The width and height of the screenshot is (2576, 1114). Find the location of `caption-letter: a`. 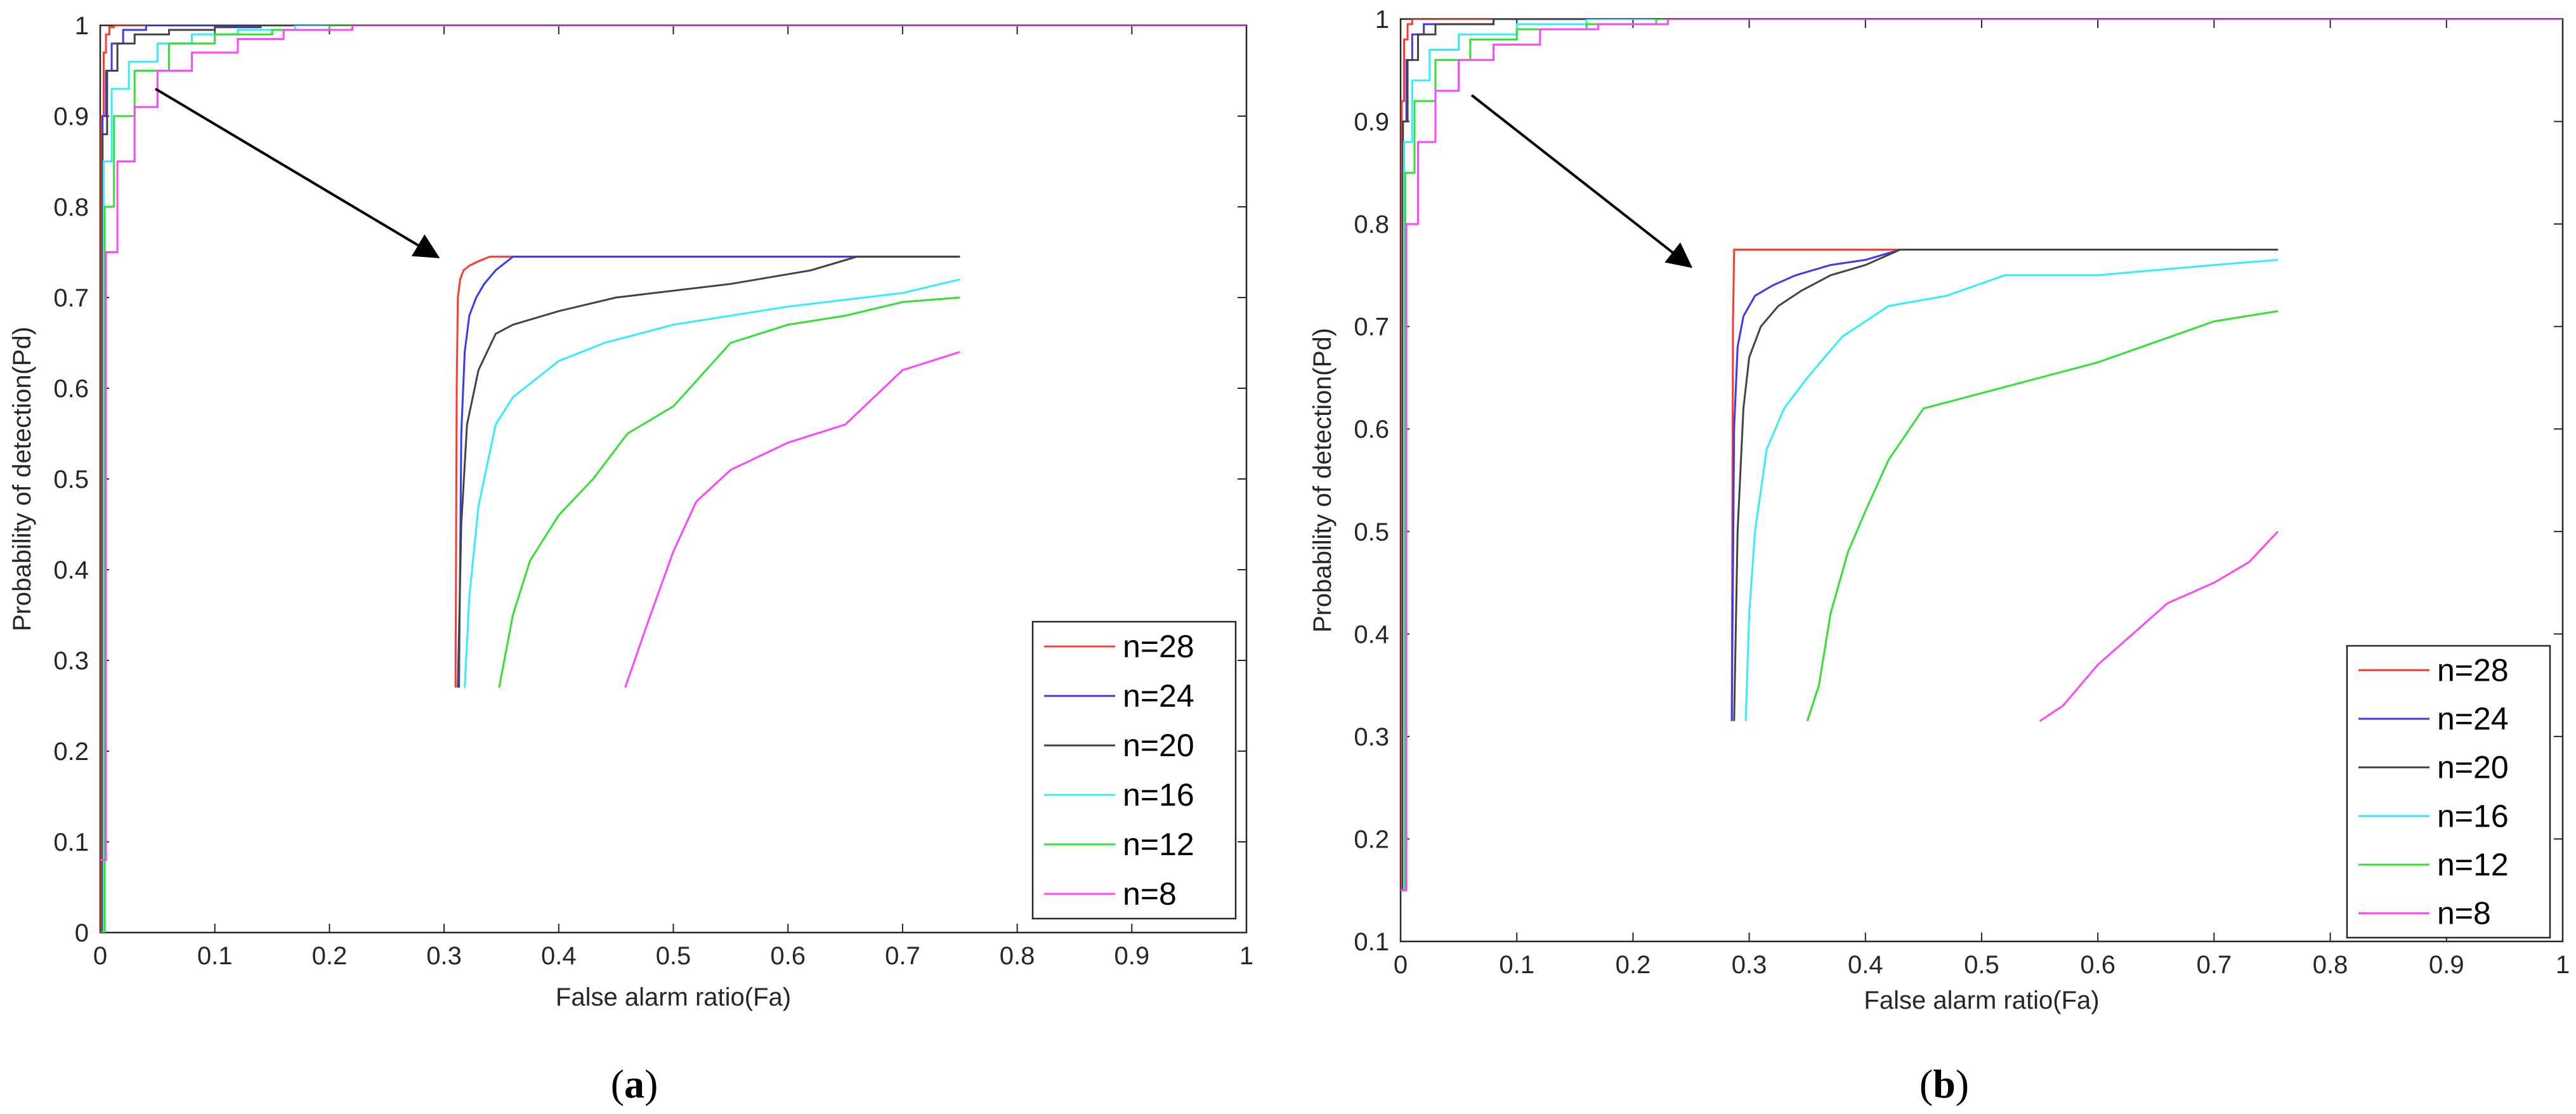

caption-letter: a is located at coordinates (634, 1083).